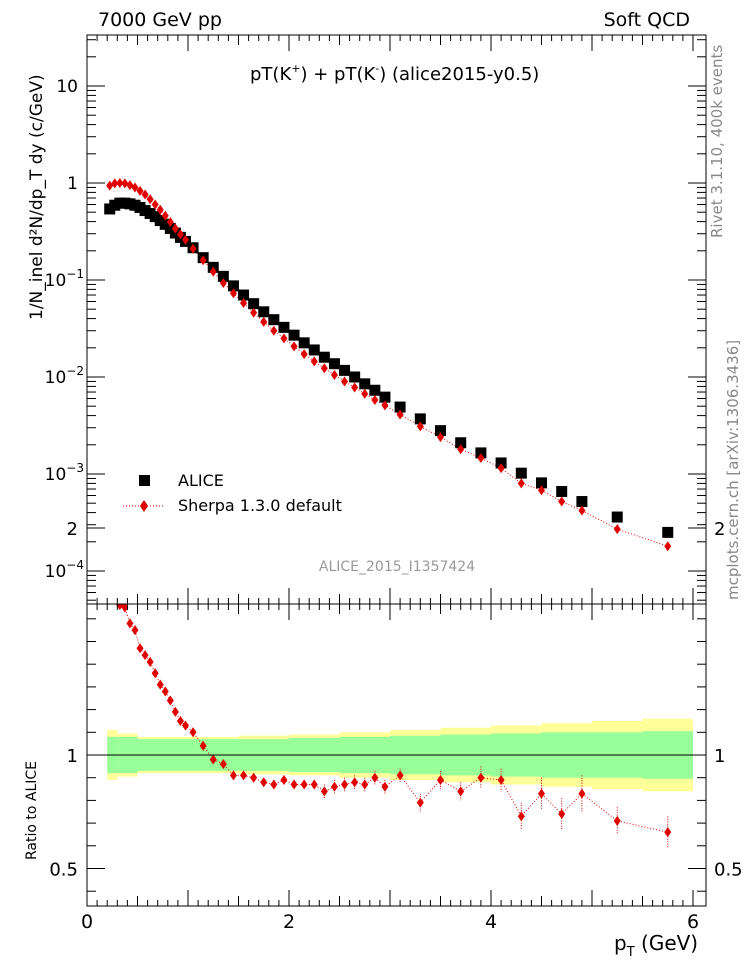 This screenshot has height=972, width=746. I want to click on header-right: Soft QCD, so click(647, 20).